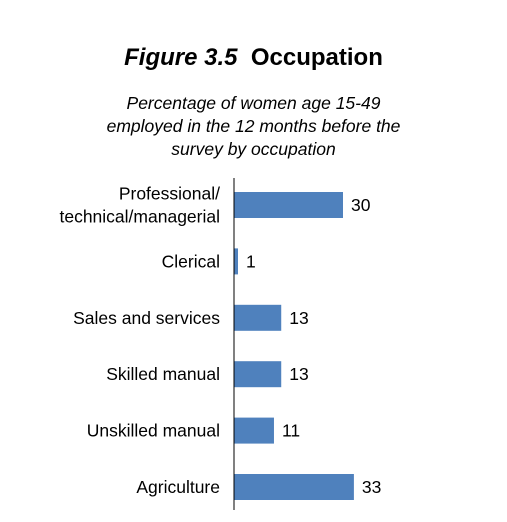  I want to click on category-label-2: Sales and services, so click(146, 318).